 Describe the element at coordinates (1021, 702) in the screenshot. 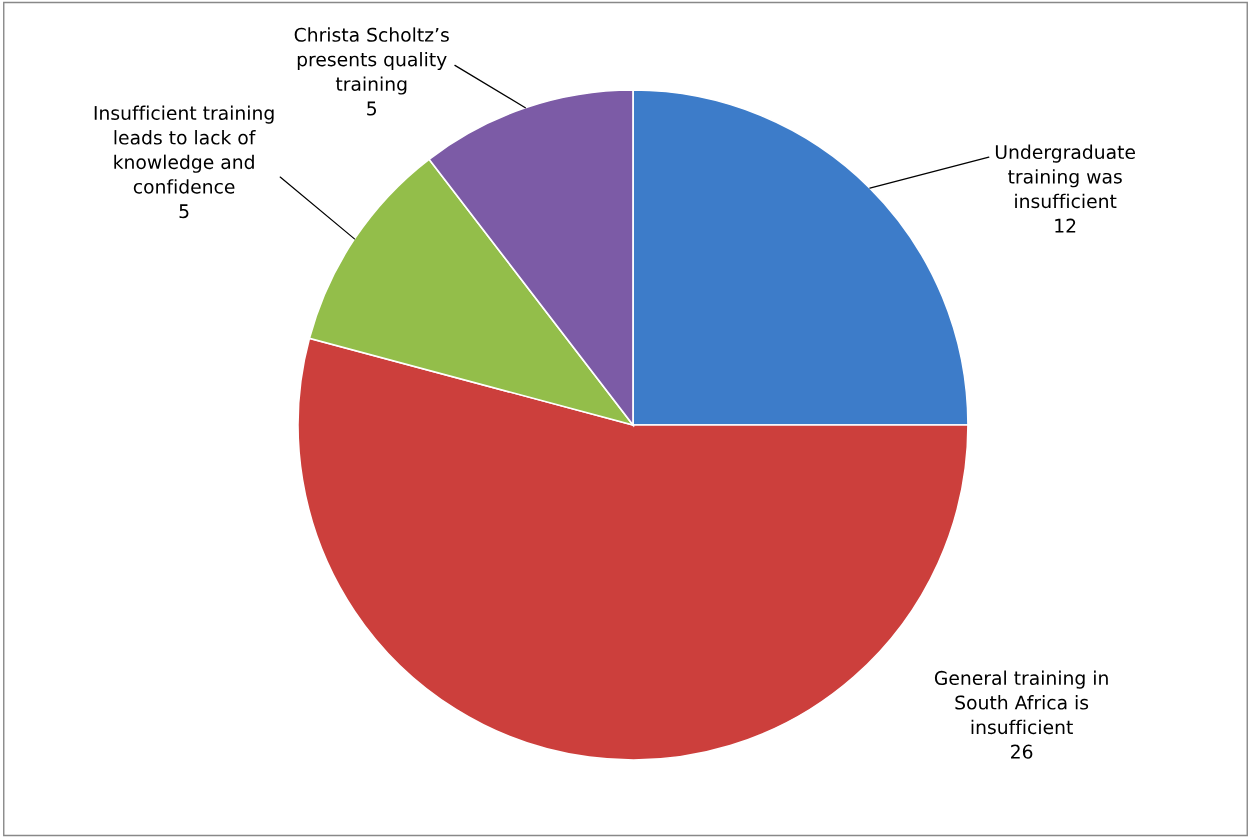

I see `slice-label: General training in South Africa is insufficient` at that location.